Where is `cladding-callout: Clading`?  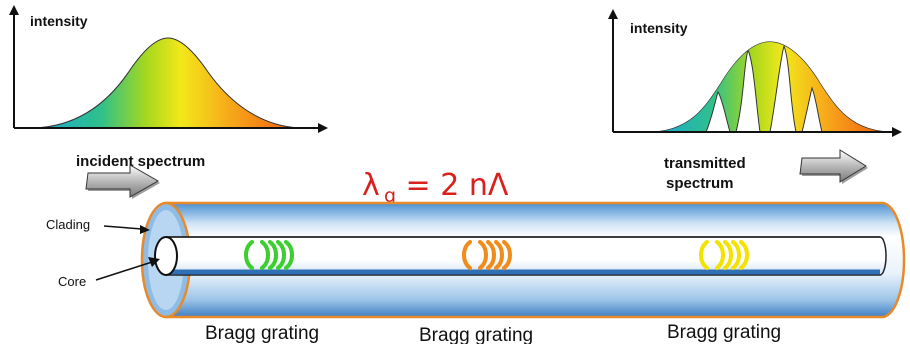
cladding-callout: Clading is located at coordinates (98, 225).